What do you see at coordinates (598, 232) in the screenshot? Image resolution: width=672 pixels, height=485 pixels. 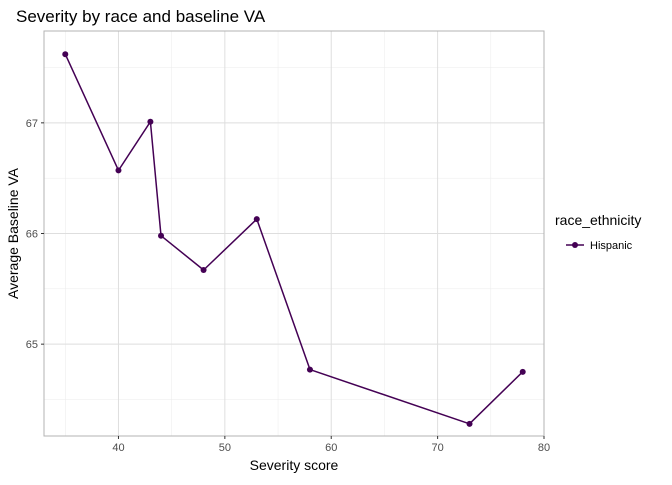 I see `legend: race_ethnicity Hispanic` at bounding box center [598, 232].